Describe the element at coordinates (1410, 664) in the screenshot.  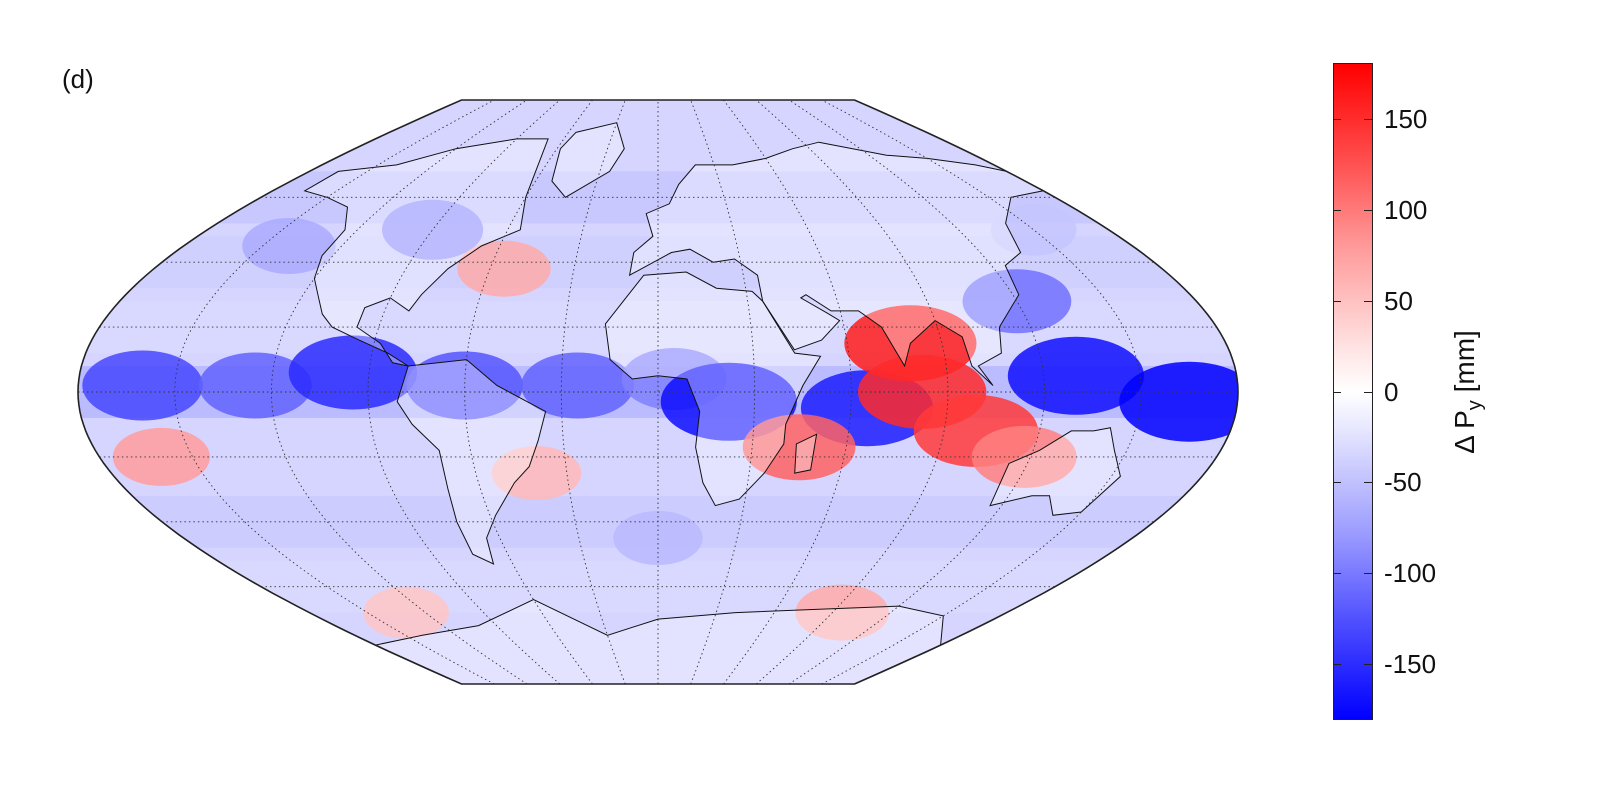
I see `colorbar-tick-label: -150` at that location.